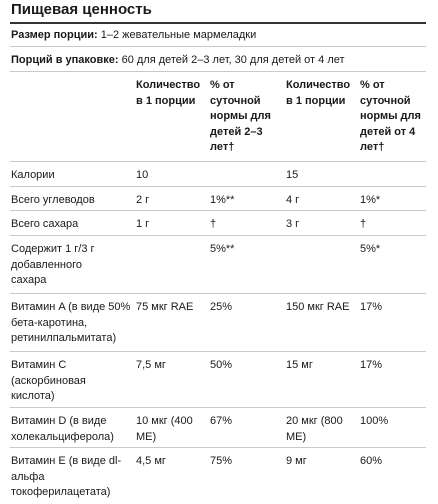 Image resolution: width=438 pixels, height=504 pixels. I want to click on amount-4: 3 г, so click(293, 224).